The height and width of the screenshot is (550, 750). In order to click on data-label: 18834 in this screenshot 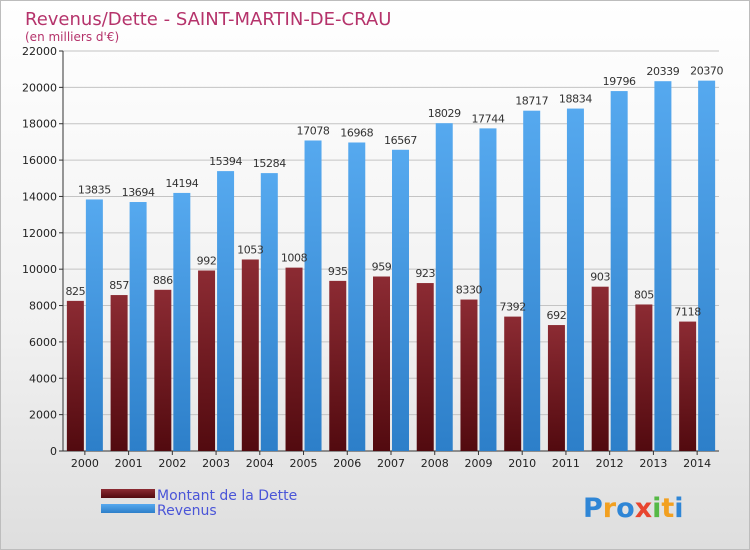, I will do `click(575, 99)`.